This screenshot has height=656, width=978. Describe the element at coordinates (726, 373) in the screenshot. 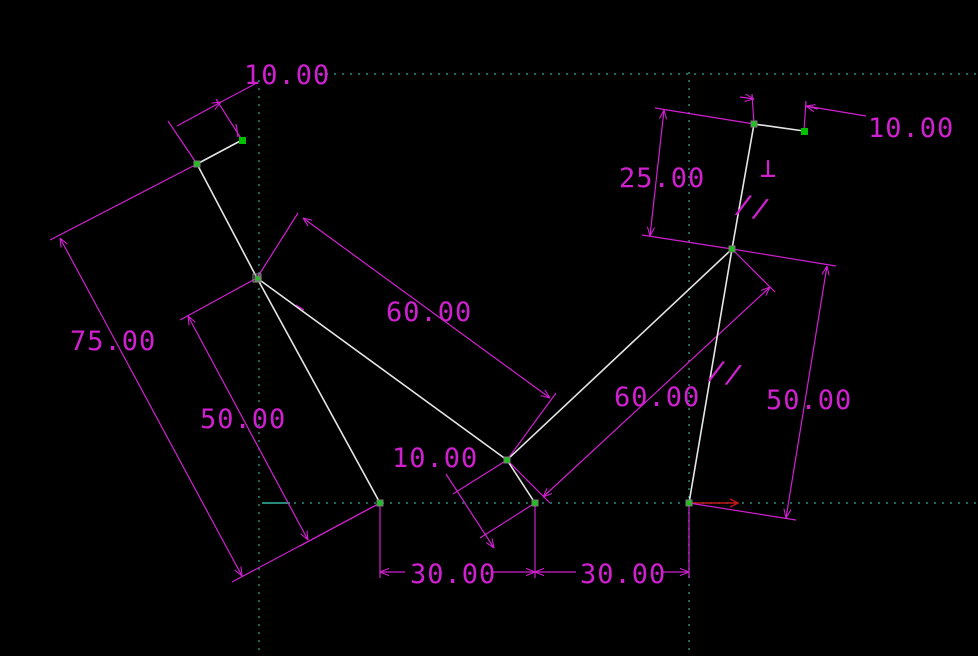

I see `parallel-constraint-lower: //` at that location.